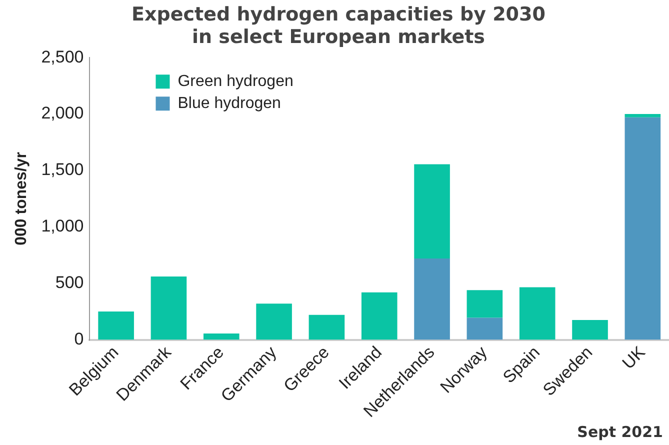 This screenshot has width=669, height=445. I want to click on text: Sept 2021, so click(620, 432).